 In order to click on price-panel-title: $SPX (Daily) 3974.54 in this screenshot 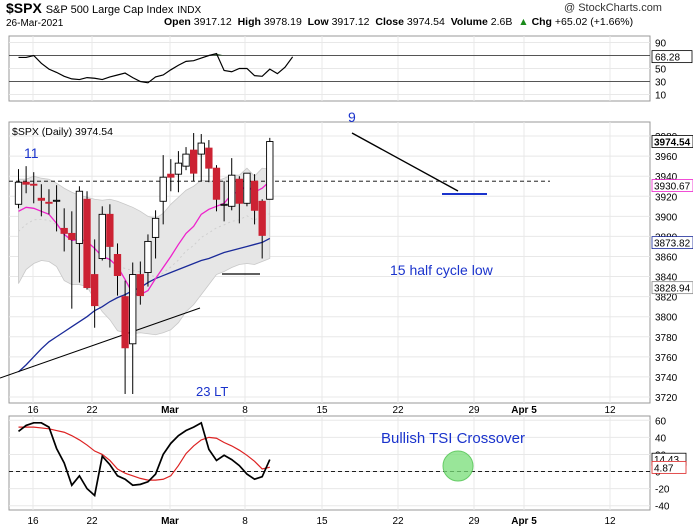, I will do `click(62, 132)`.